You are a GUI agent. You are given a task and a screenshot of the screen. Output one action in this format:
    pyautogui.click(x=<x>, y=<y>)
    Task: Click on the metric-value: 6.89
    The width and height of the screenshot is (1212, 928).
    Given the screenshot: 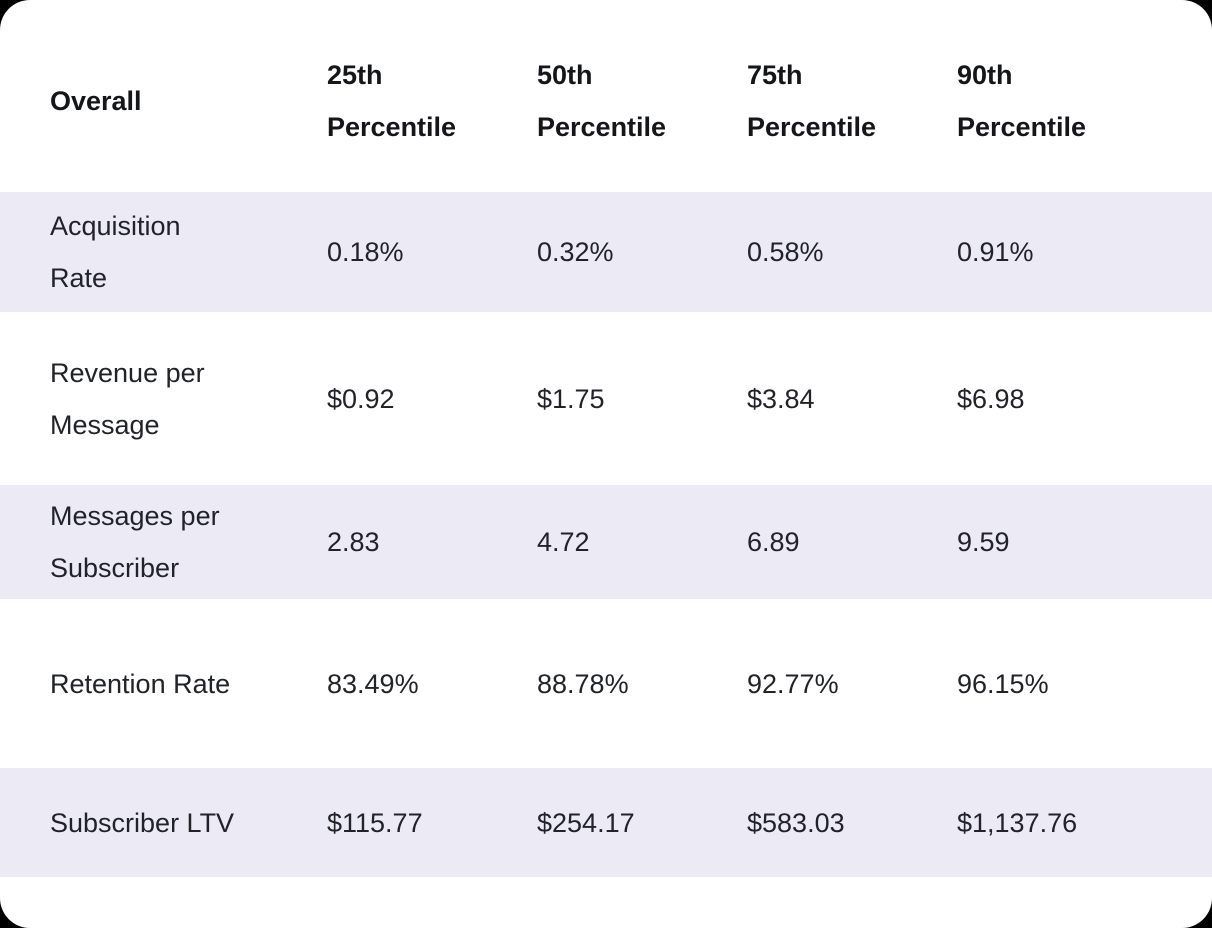 What is the action you would take?
    pyautogui.click(x=773, y=542)
    